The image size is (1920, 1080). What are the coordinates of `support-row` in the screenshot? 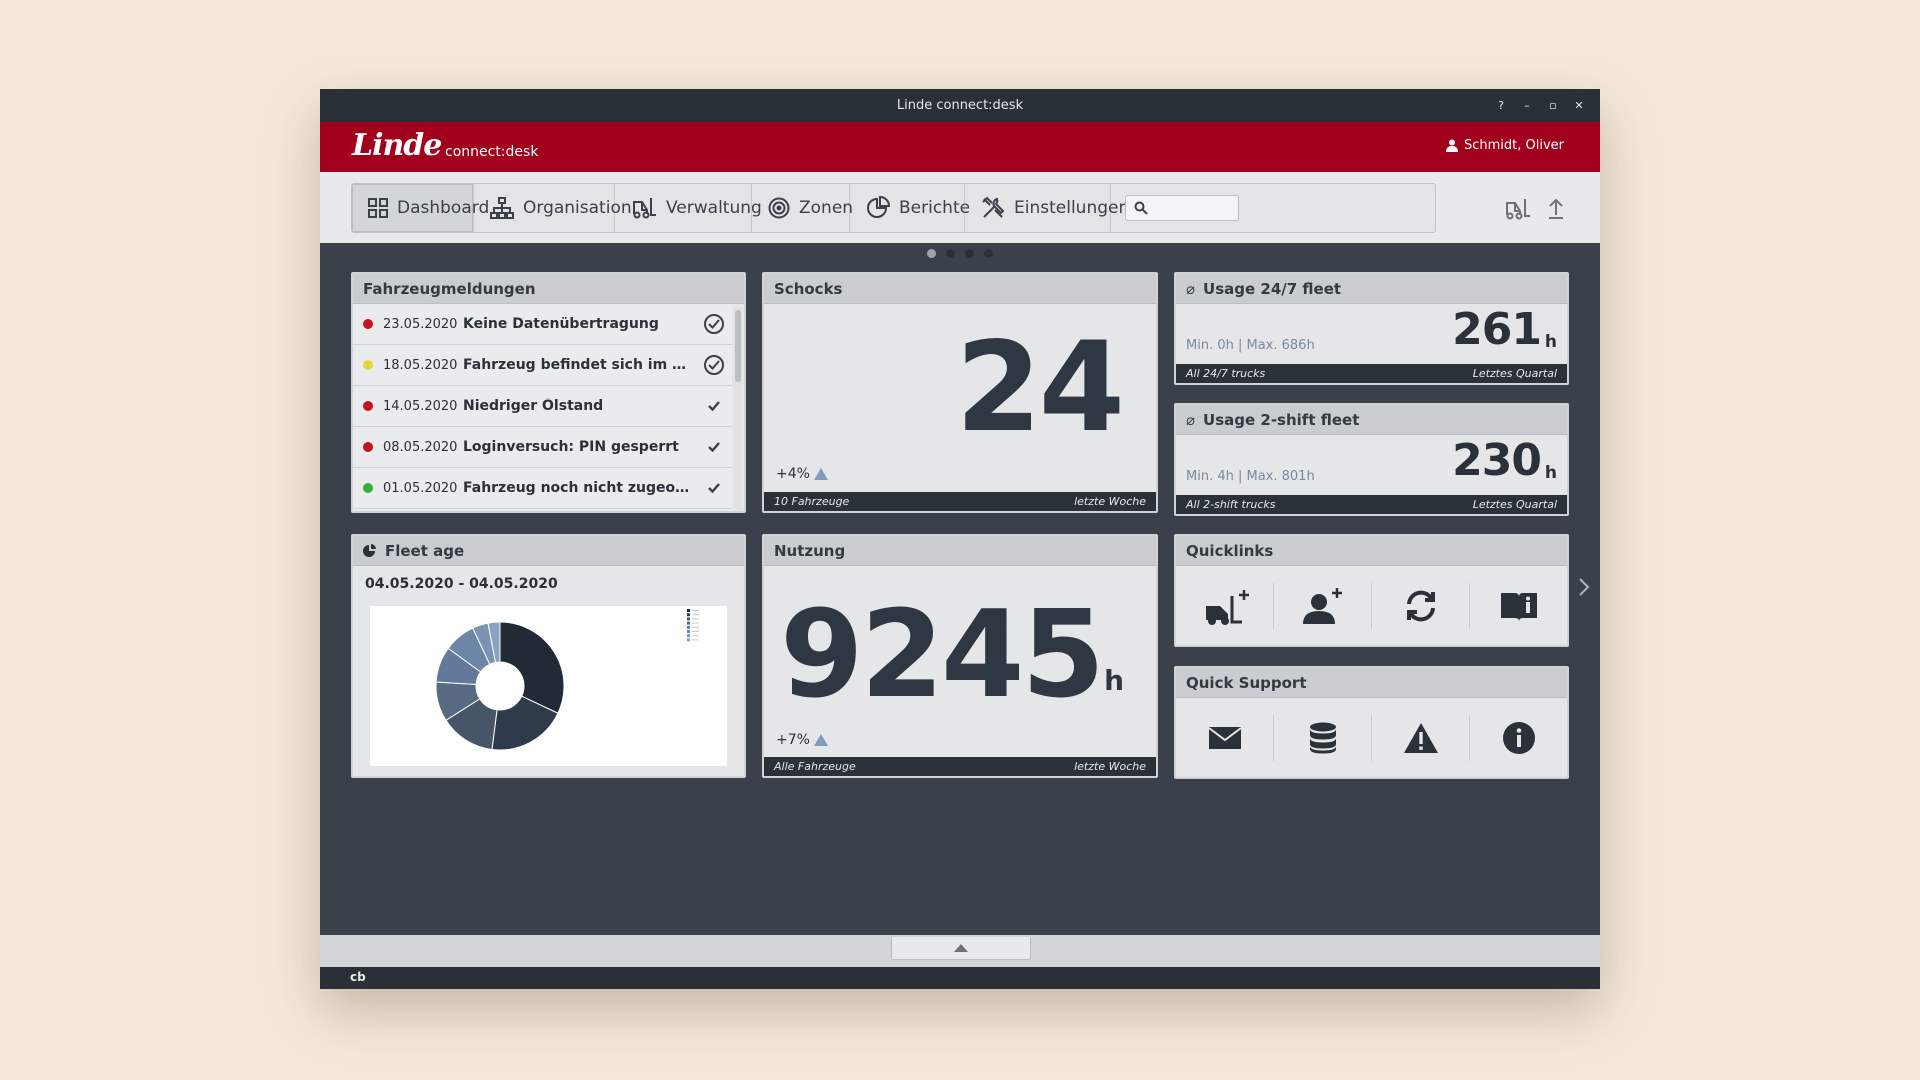 It's located at (1371, 737).